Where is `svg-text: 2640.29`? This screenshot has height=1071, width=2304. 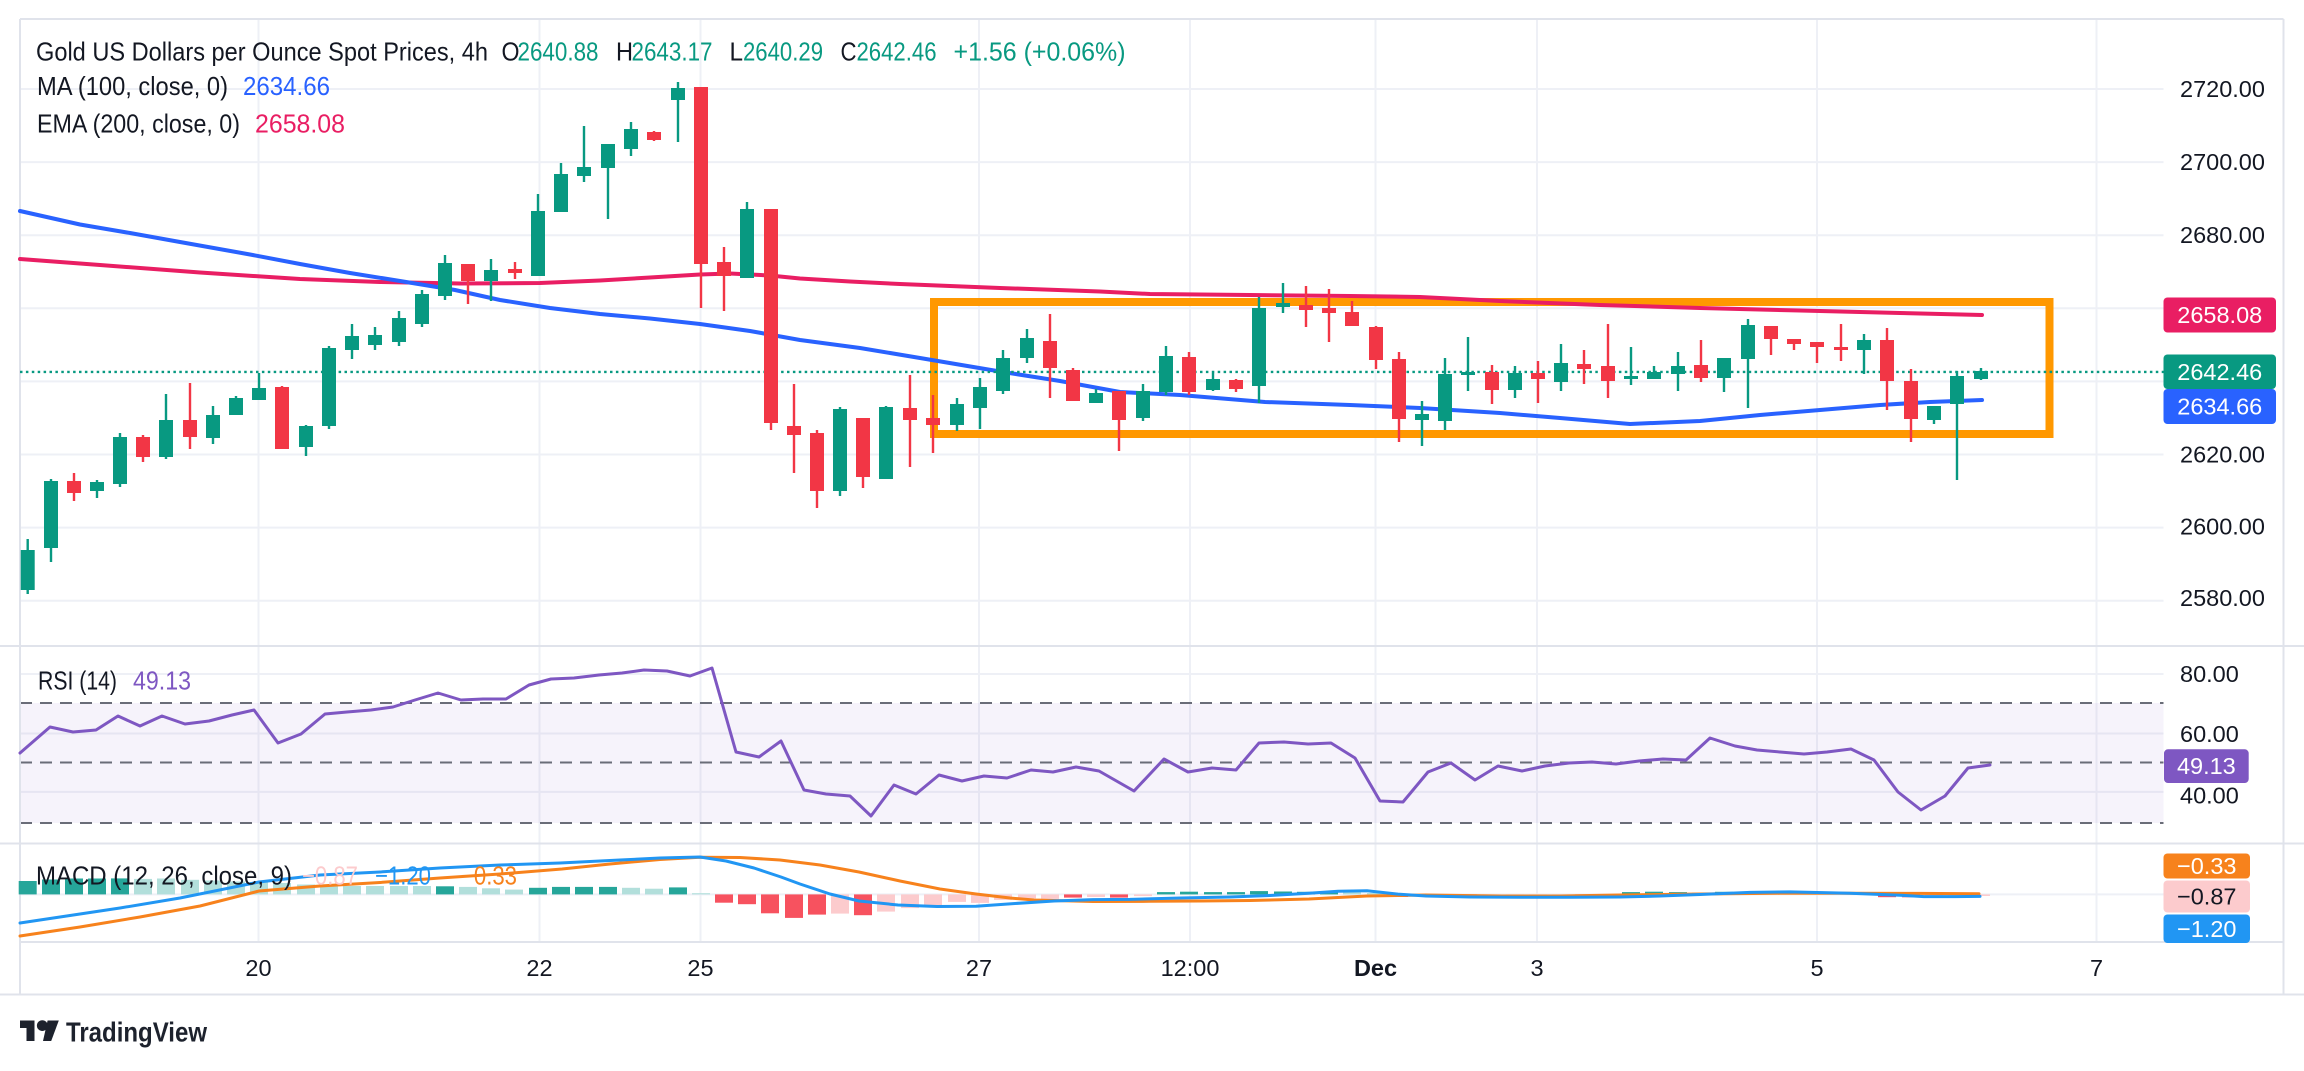
svg-text: 2640.29 is located at coordinates (783, 51).